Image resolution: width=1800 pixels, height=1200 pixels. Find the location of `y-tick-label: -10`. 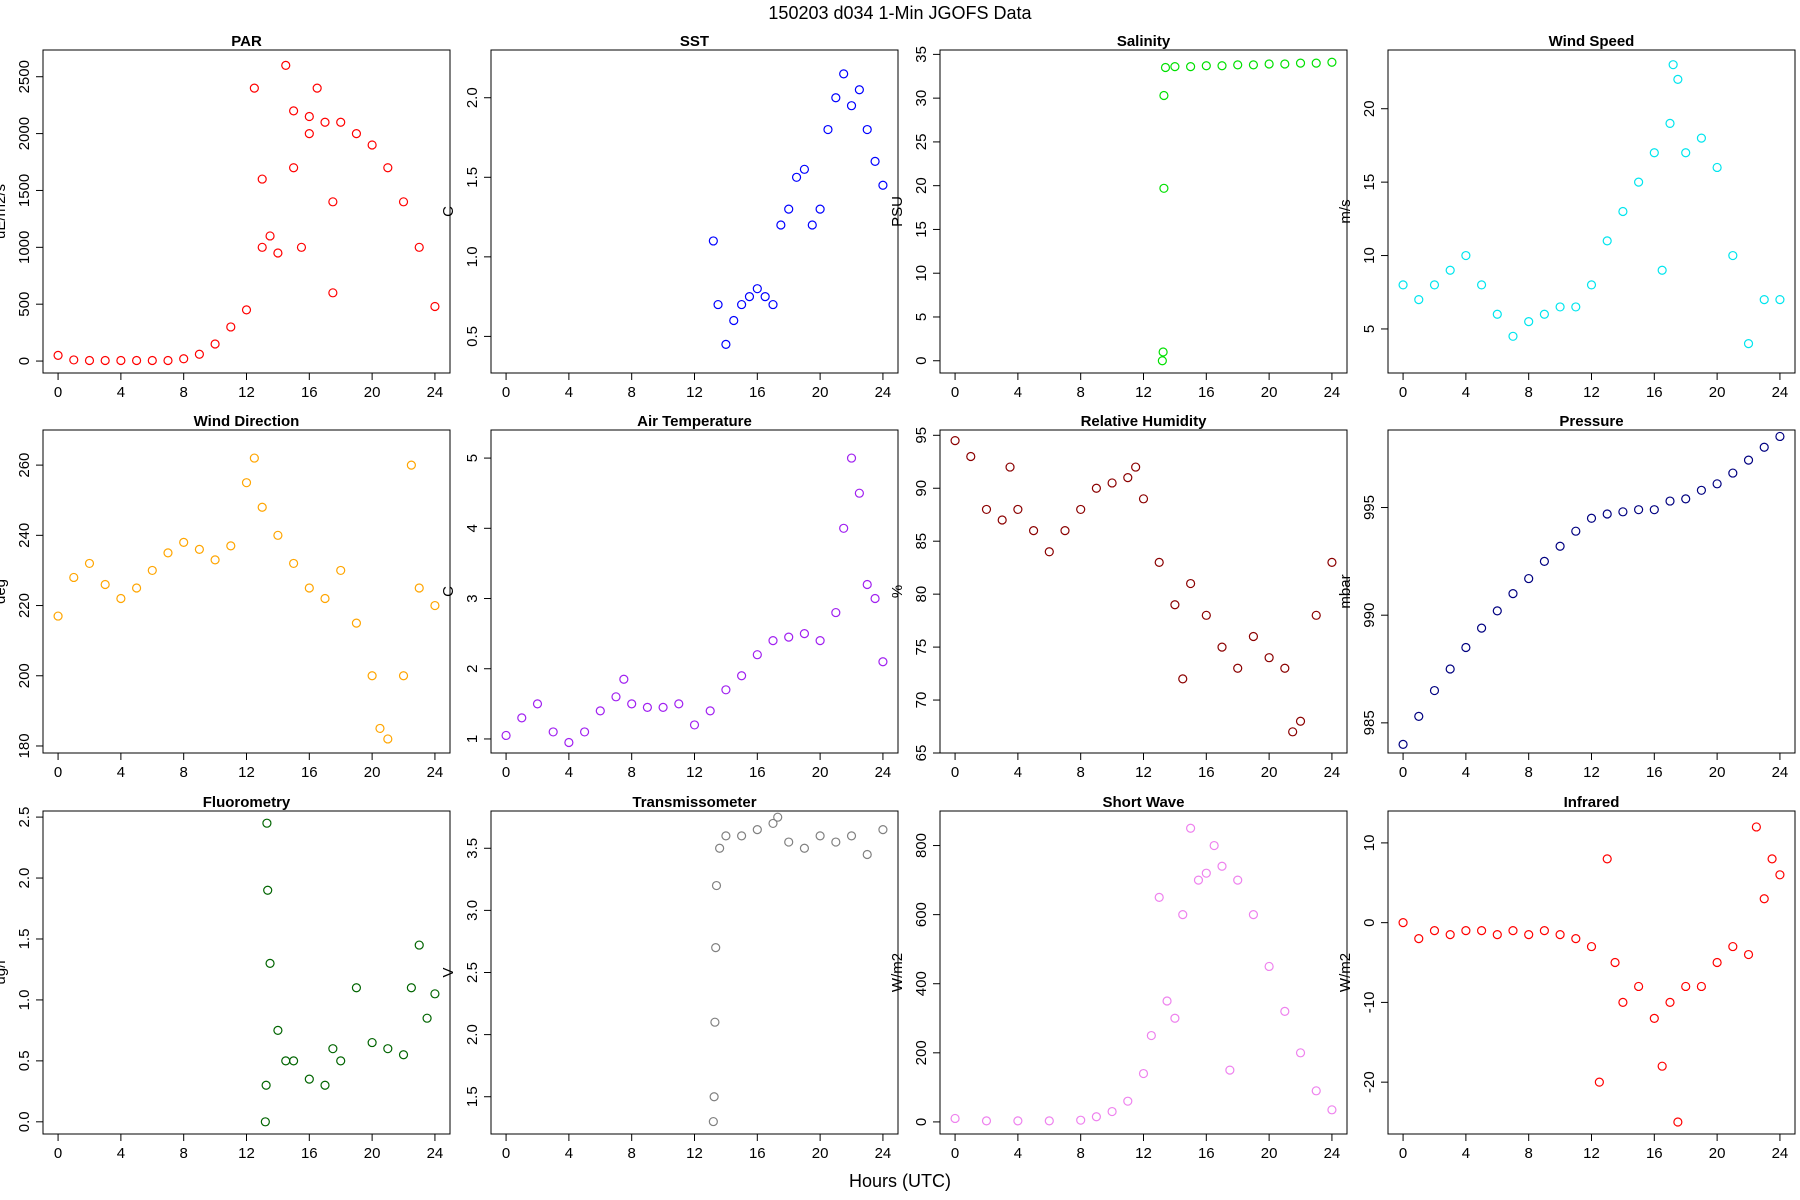

y-tick-label: -10 is located at coordinates (1369, 1003).